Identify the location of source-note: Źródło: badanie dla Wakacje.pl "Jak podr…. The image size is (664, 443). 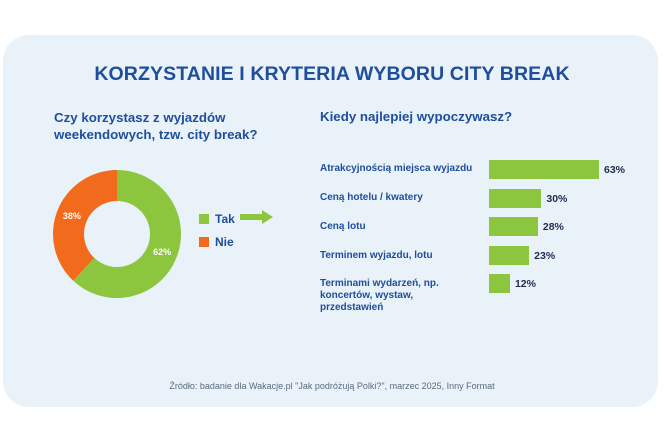
(332, 386).